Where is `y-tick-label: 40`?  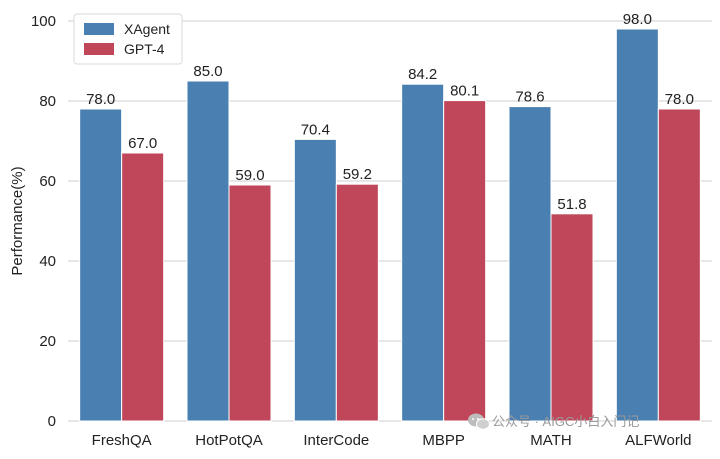 y-tick-label: 40 is located at coordinates (47, 261).